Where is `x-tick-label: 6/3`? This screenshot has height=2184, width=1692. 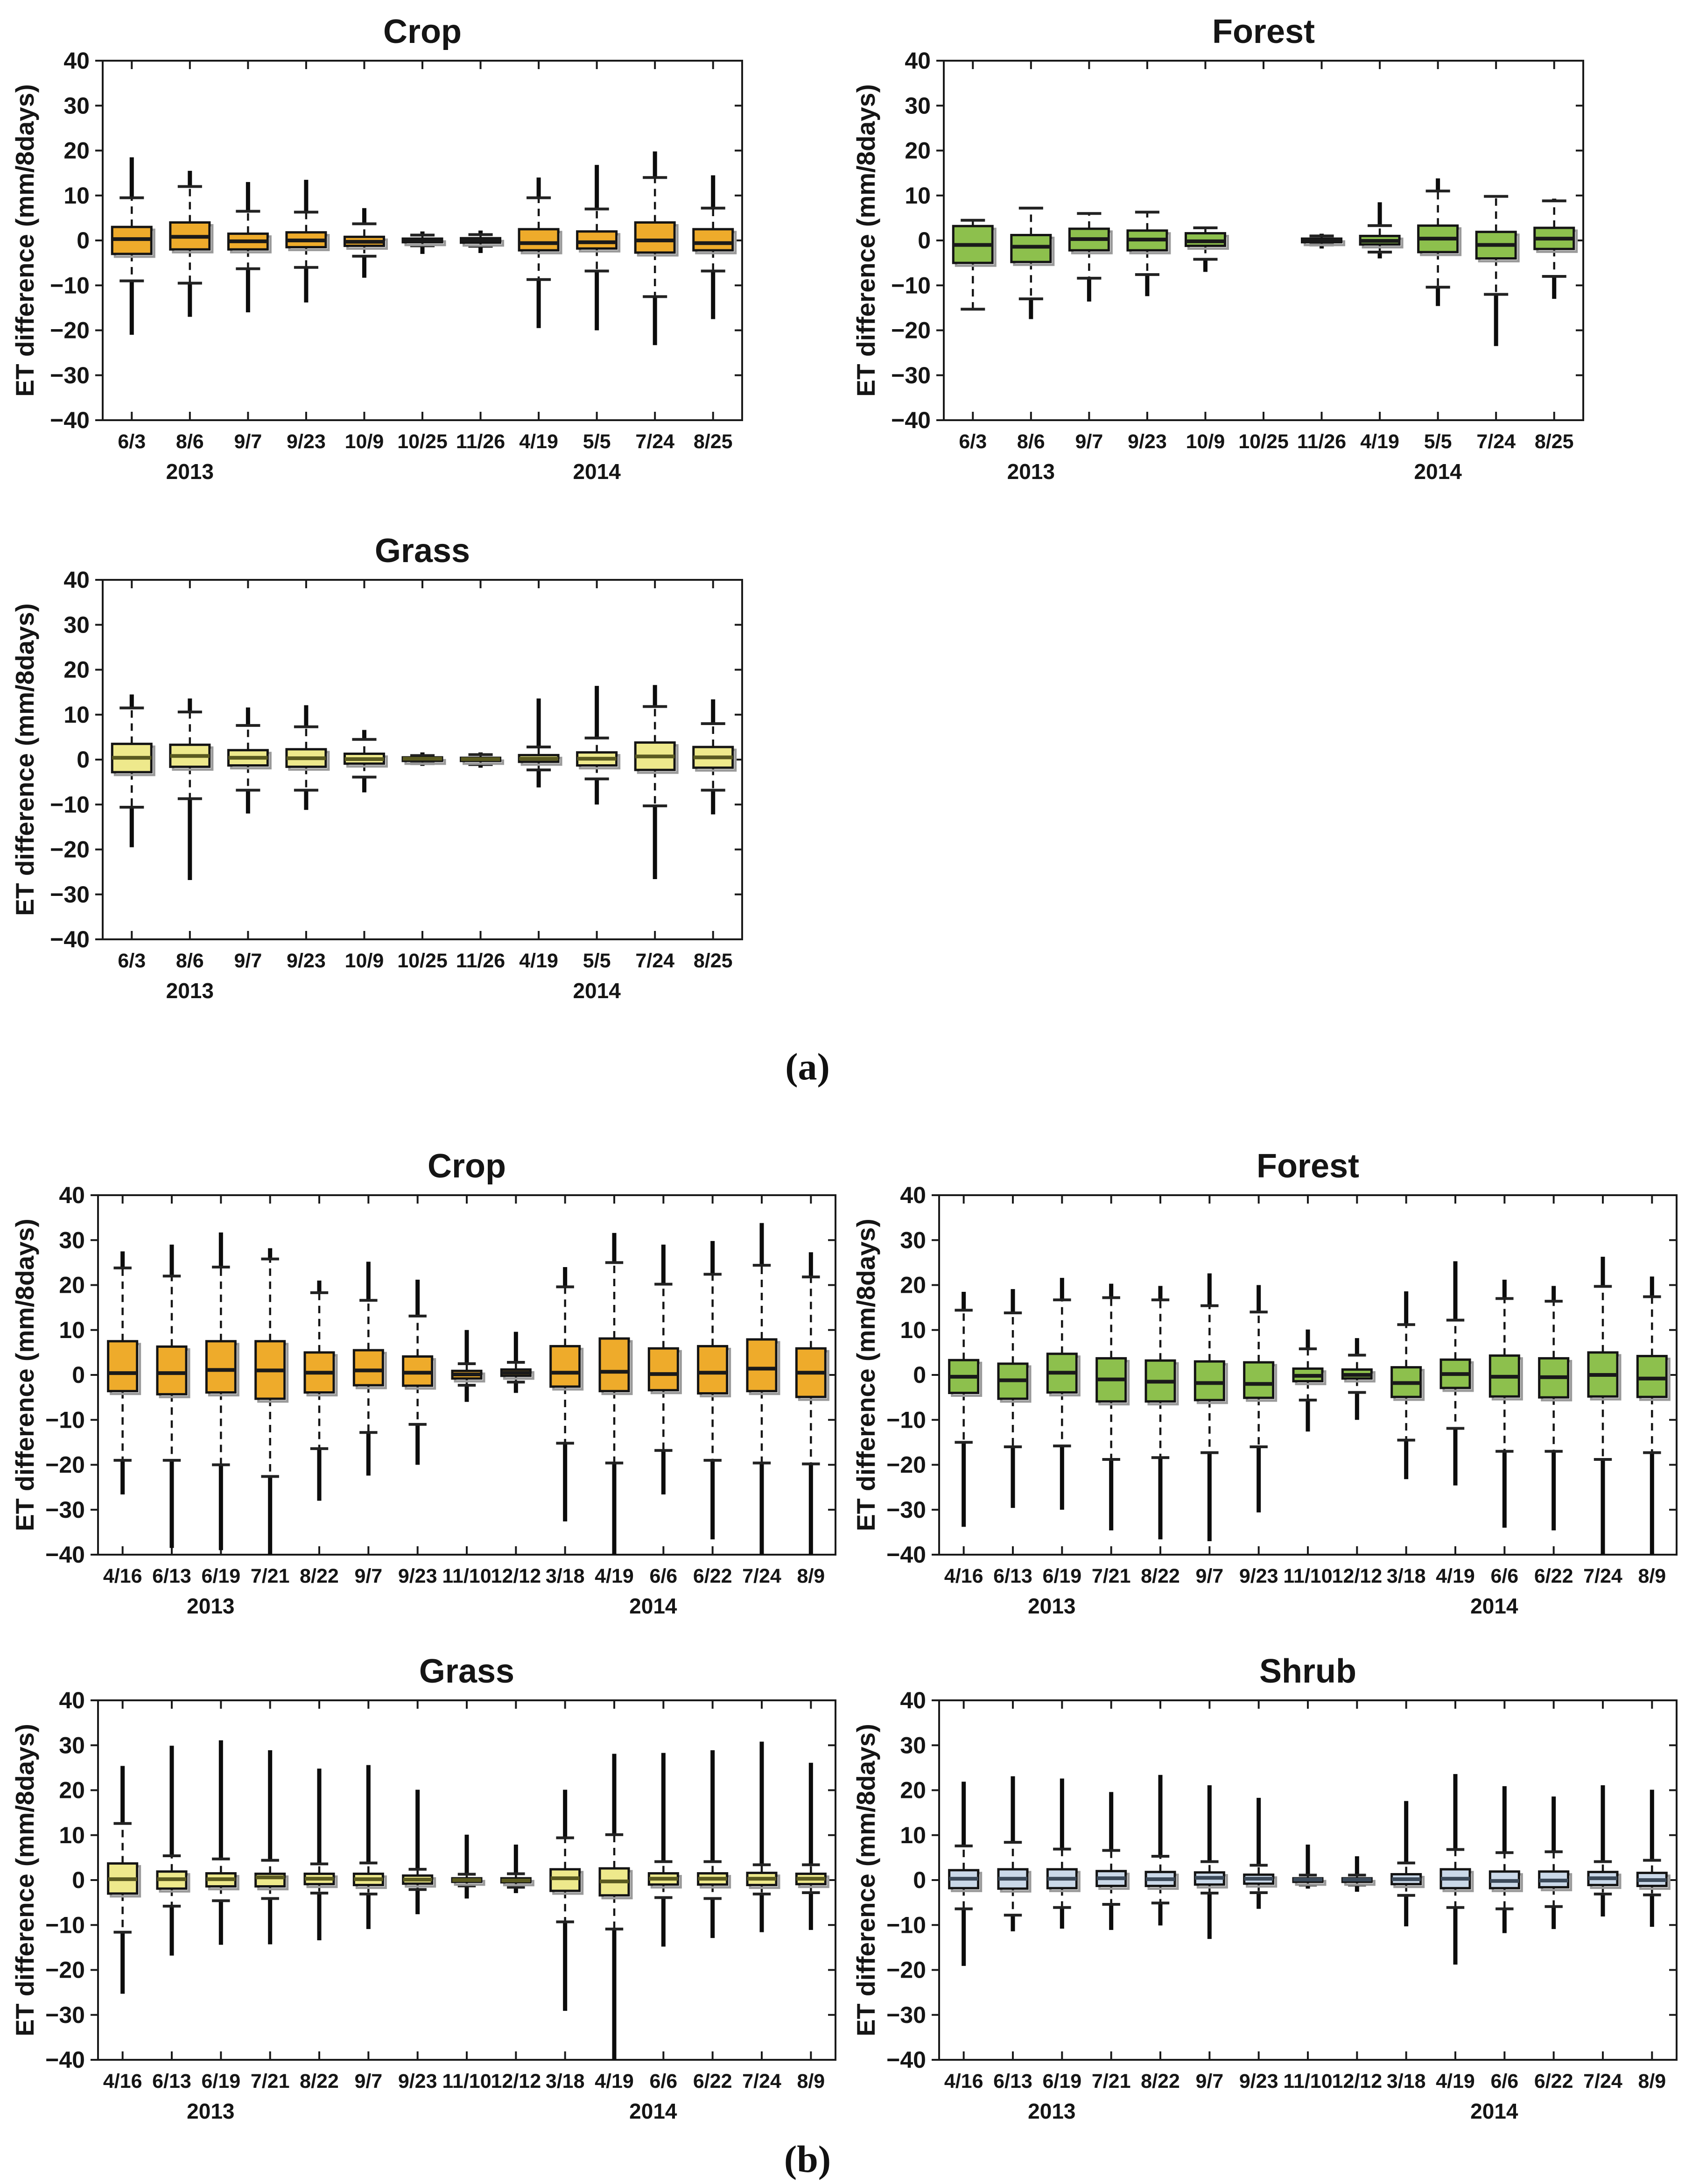 x-tick-label: 6/3 is located at coordinates (973, 441).